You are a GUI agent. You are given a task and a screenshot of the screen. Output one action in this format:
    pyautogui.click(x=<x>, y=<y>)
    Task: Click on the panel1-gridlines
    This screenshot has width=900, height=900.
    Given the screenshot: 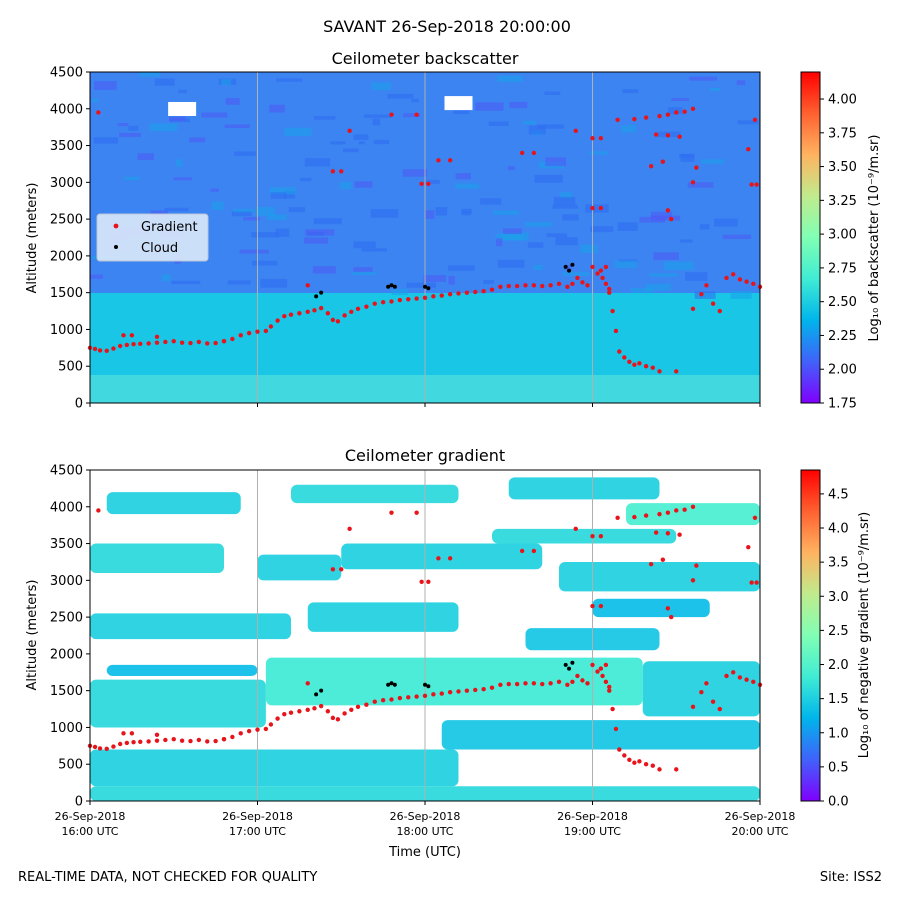 What is the action you would take?
    pyautogui.click(x=425, y=237)
    